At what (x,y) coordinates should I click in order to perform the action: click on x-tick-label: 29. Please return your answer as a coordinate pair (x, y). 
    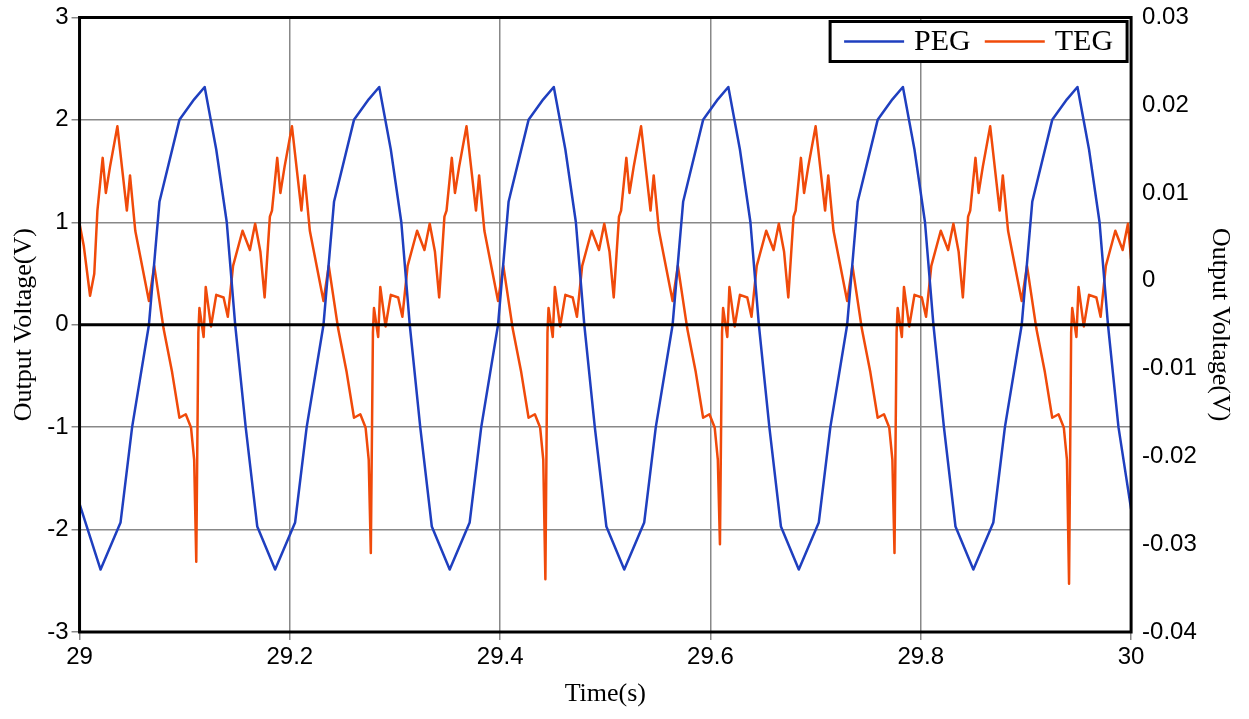
    Looking at the image, I should click on (79, 656).